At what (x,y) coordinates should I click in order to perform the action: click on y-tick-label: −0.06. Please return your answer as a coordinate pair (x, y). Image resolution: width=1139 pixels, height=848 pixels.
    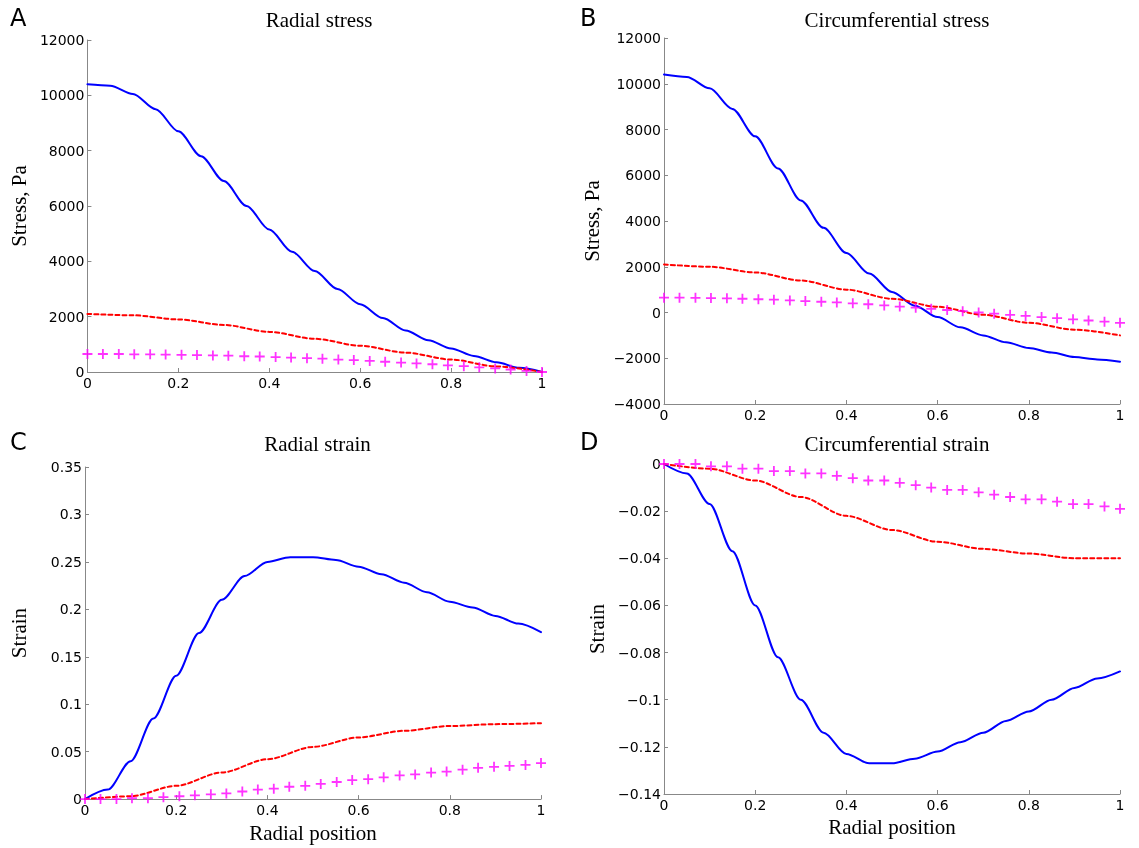
    Looking at the image, I should click on (640, 605).